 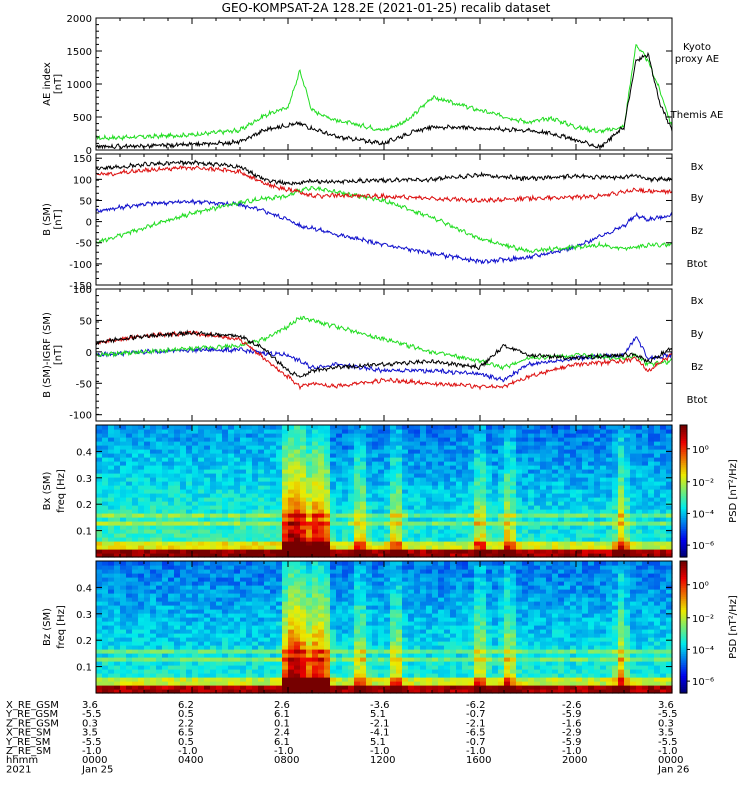 What do you see at coordinates (697, 400) in the screenshot?
I see `legend-entry: Btot` at bounding box center [697, 400].